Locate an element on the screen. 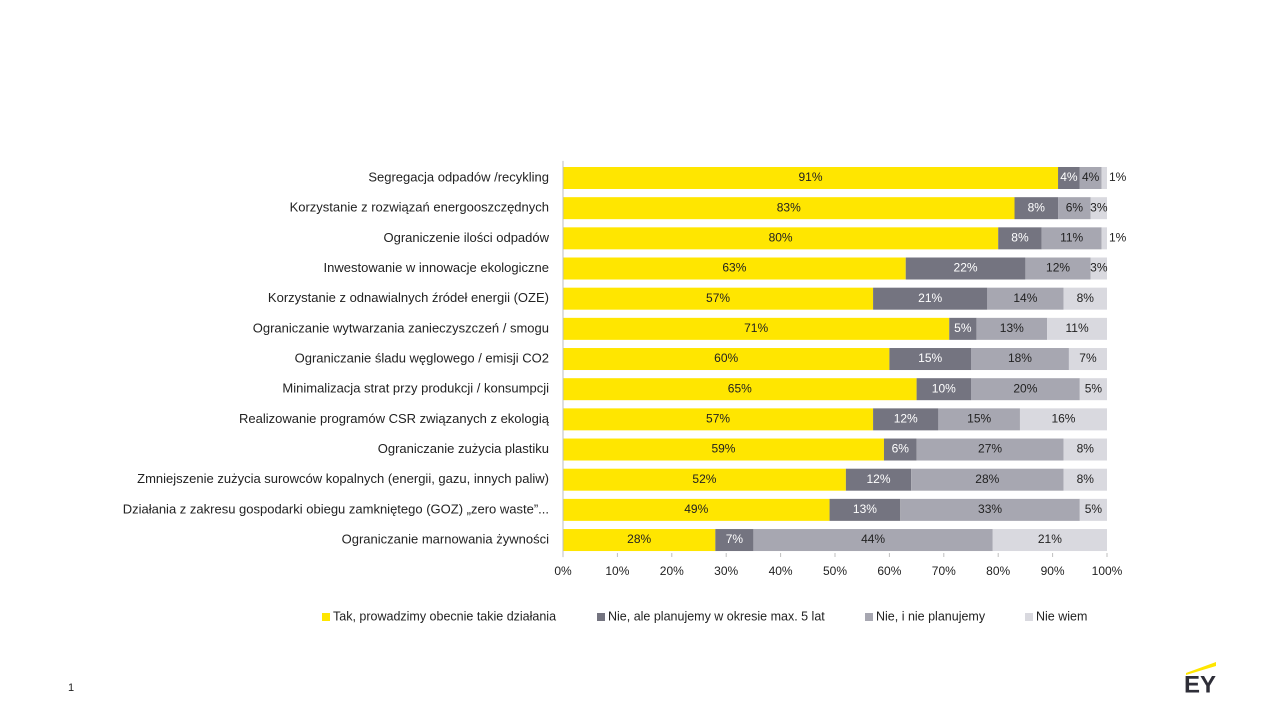 This screenshot has width=1280, height=720. value-label: 20% is located at coordinates (1025, 388).